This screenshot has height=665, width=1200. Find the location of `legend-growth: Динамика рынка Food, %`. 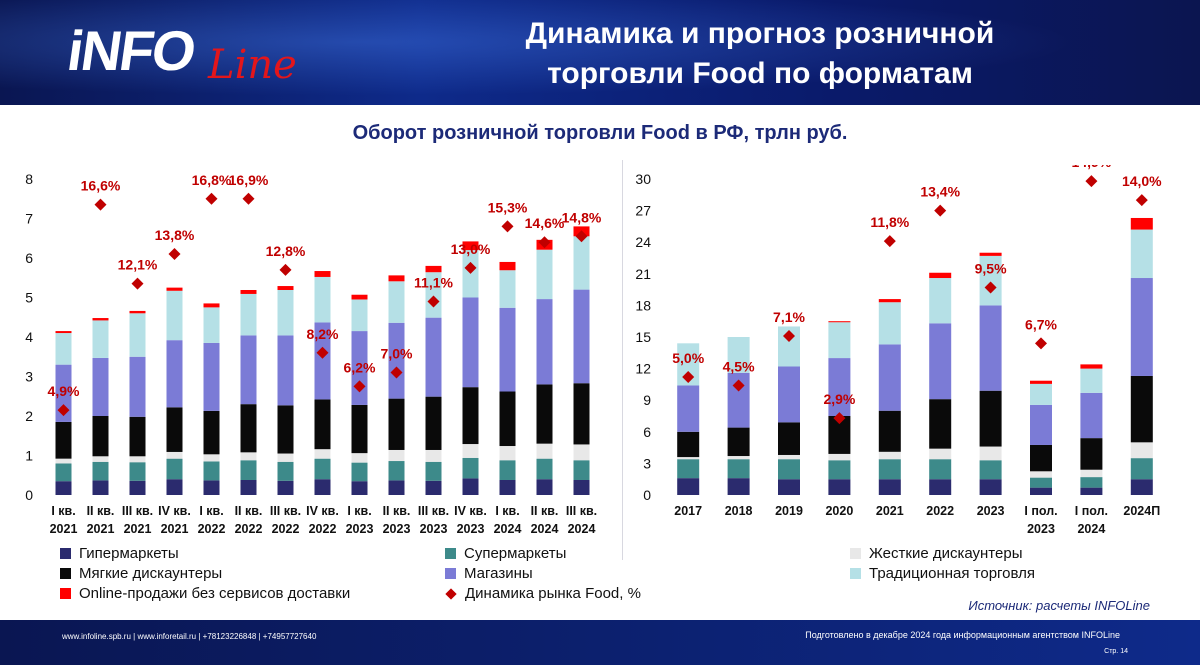

legend-growth: Динамика рынка Food, % is located at coordinates (543, 593).